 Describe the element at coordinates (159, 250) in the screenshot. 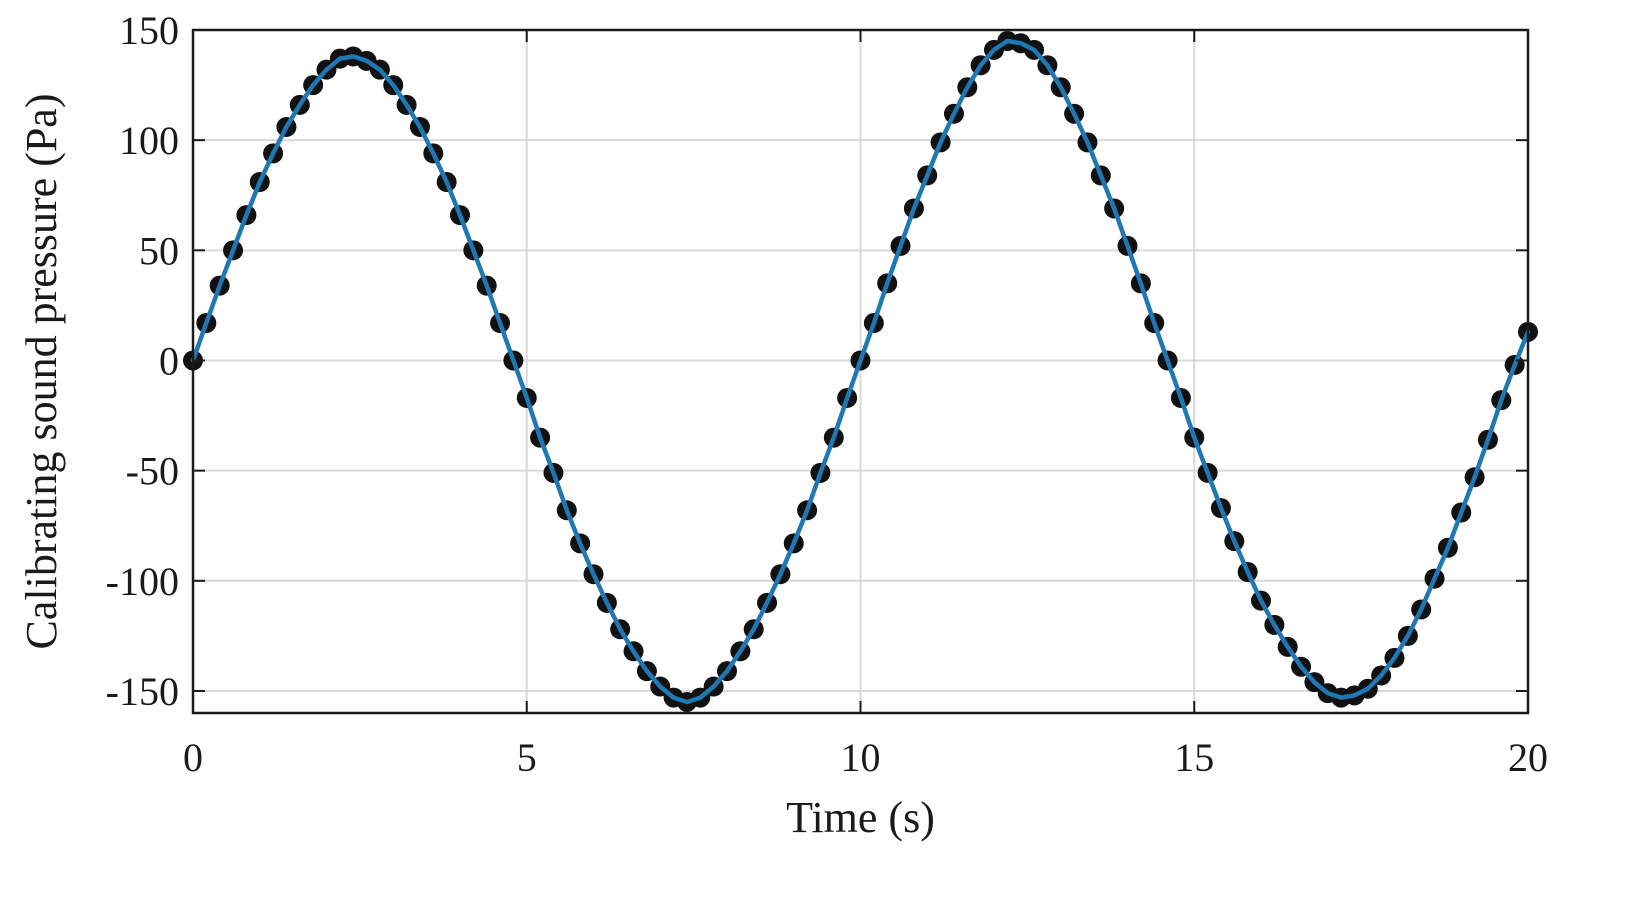

I see `y-tick-label: 50` at that location.